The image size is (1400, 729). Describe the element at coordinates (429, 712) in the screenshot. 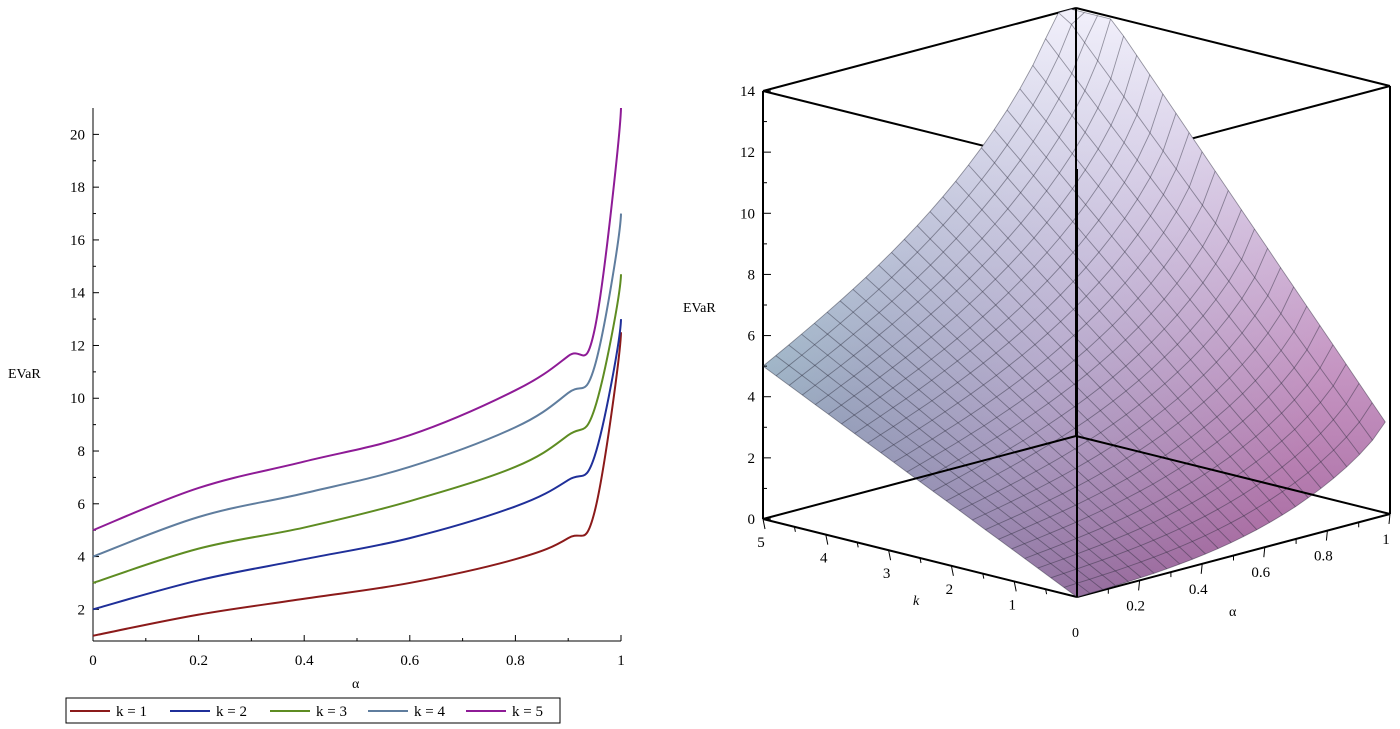

I see `legend-label: k = 4` at that location.